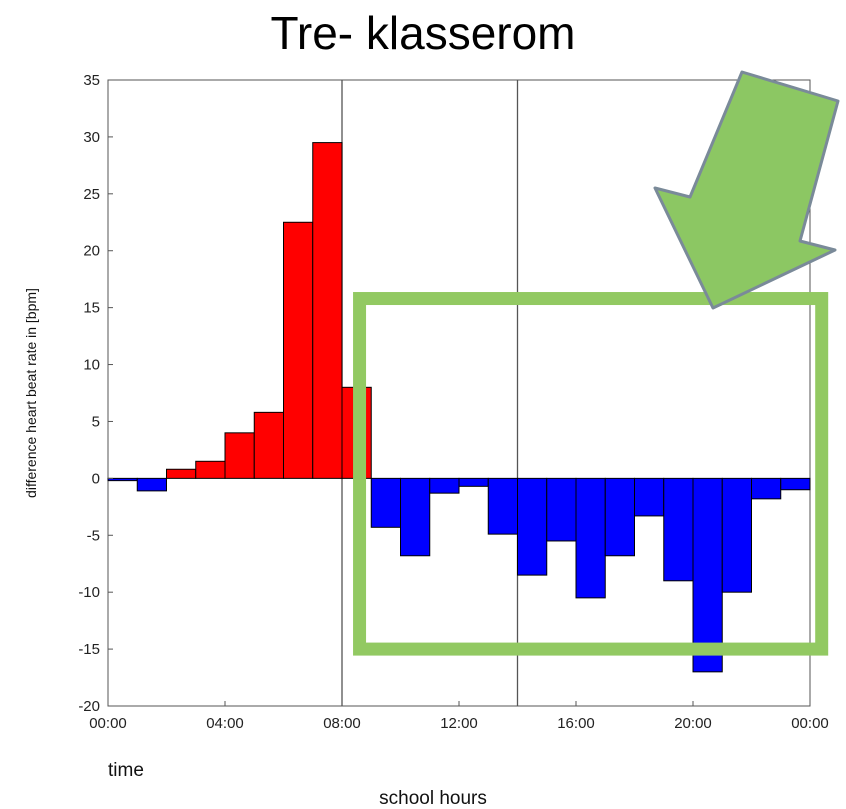 This screenshot has height=809, width=846. Describe the element at coordinates (96, 478) in the screenshot. I see `y-tick-label: 0` at that location.